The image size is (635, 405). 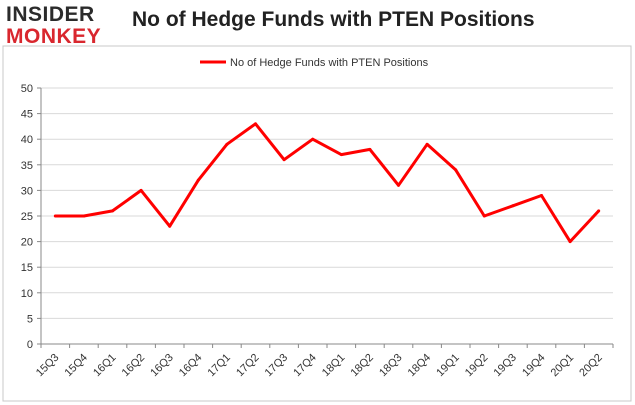 I want to click on y-tick-label: 10, so click(x=27, y=294).